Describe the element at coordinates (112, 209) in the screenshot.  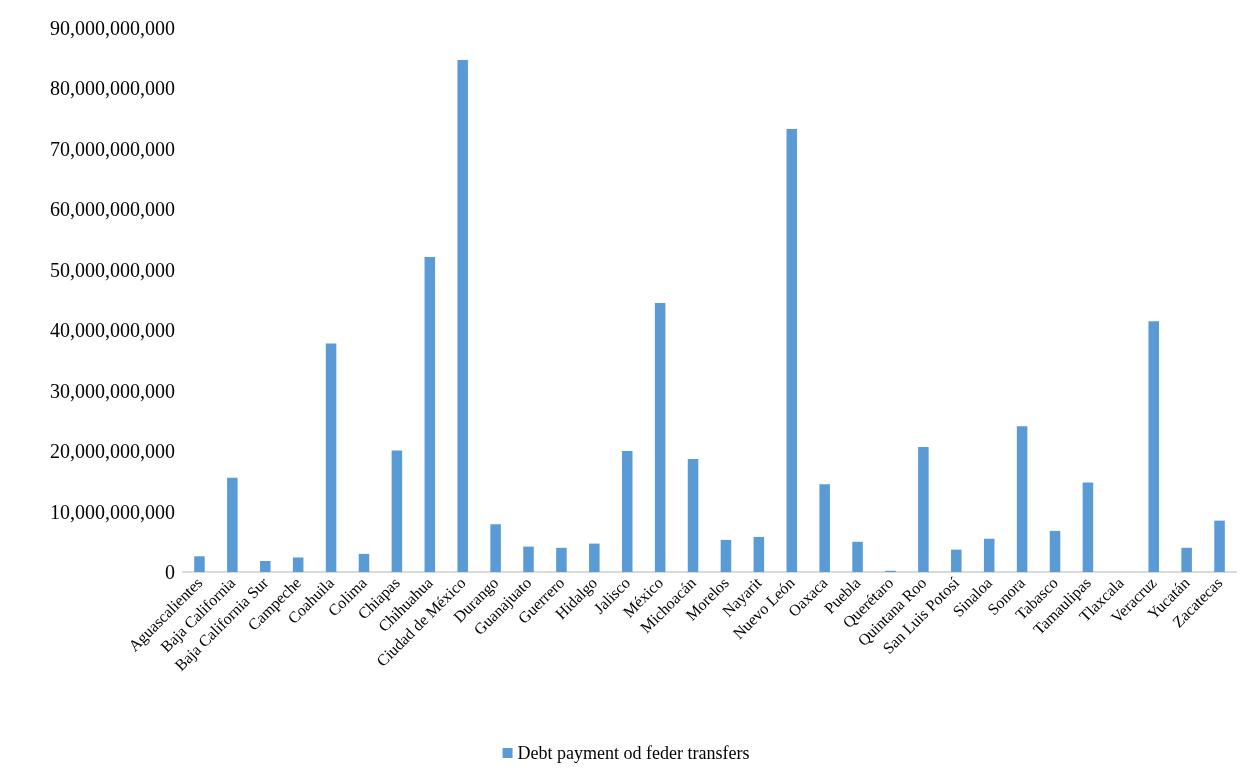
I see `y-tick-label: 60,000,000,000` at that location.